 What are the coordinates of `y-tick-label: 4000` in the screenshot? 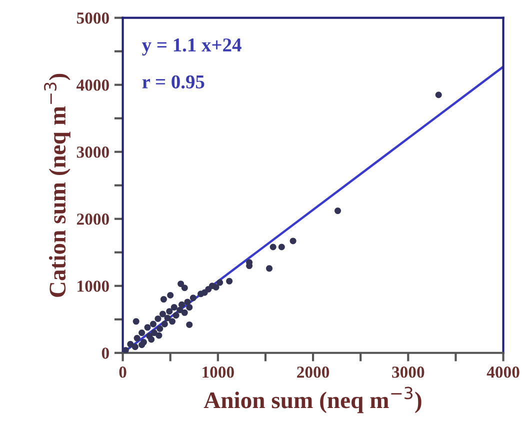 It's located at (92, 85).